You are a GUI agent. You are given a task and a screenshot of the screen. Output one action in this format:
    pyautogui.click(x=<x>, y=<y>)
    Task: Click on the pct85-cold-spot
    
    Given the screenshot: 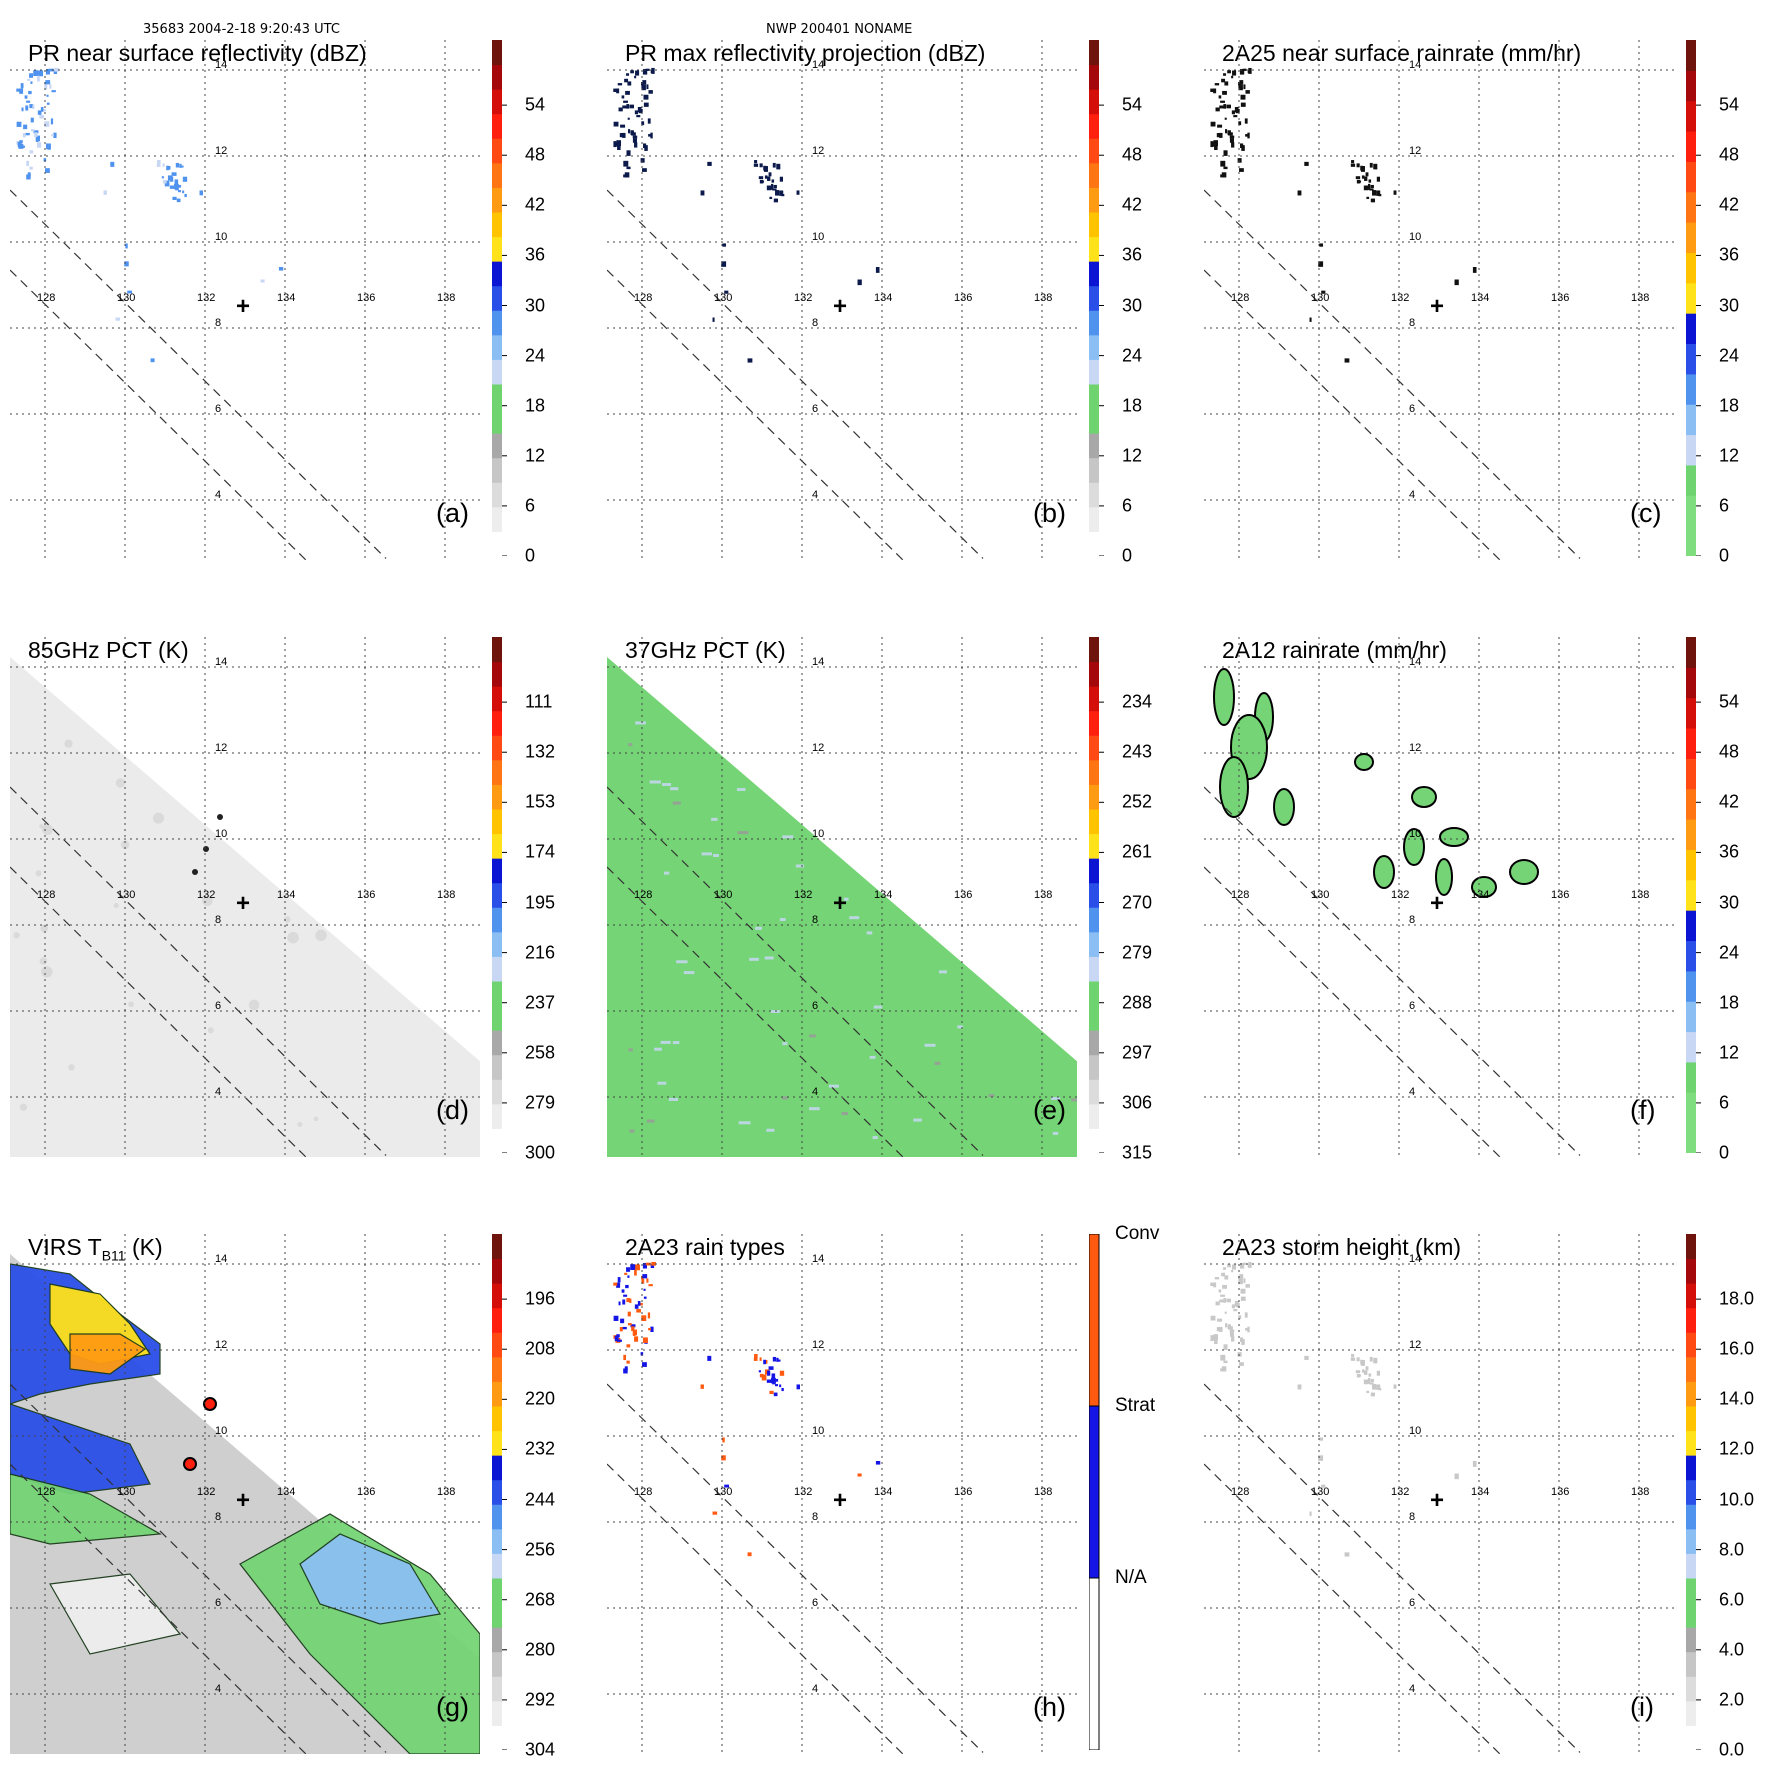 What is the action you would take?
    pyautogui.click(x=195, y=872)
    